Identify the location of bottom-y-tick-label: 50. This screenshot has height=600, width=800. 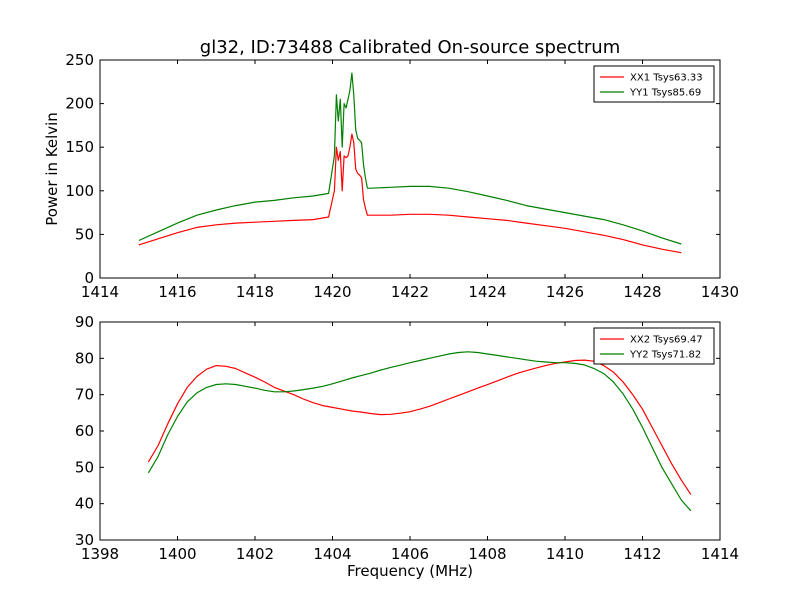
(84, 467).